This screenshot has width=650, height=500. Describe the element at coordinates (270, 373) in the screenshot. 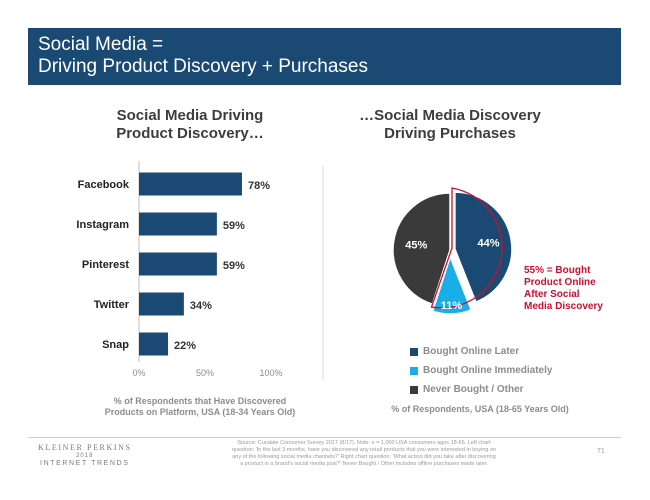

I see `bar-x-tick-label: 100%` at that location.